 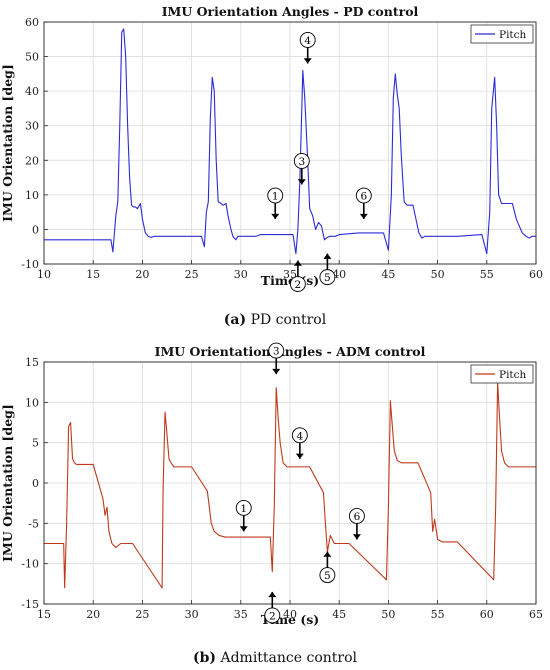 What do you see at coordinates (290, 351) in the screenshot?
I see `chart-title: IMU Orientation Angles - ADM control` at bounding box center [290, 351].